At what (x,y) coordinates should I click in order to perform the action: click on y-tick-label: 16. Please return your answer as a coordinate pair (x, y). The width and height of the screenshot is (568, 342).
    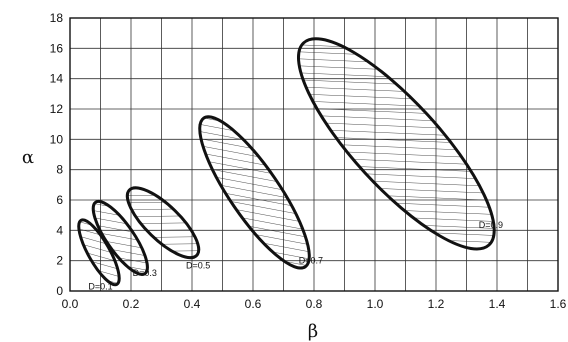
    Looking at the image, I should click on (57, 48).